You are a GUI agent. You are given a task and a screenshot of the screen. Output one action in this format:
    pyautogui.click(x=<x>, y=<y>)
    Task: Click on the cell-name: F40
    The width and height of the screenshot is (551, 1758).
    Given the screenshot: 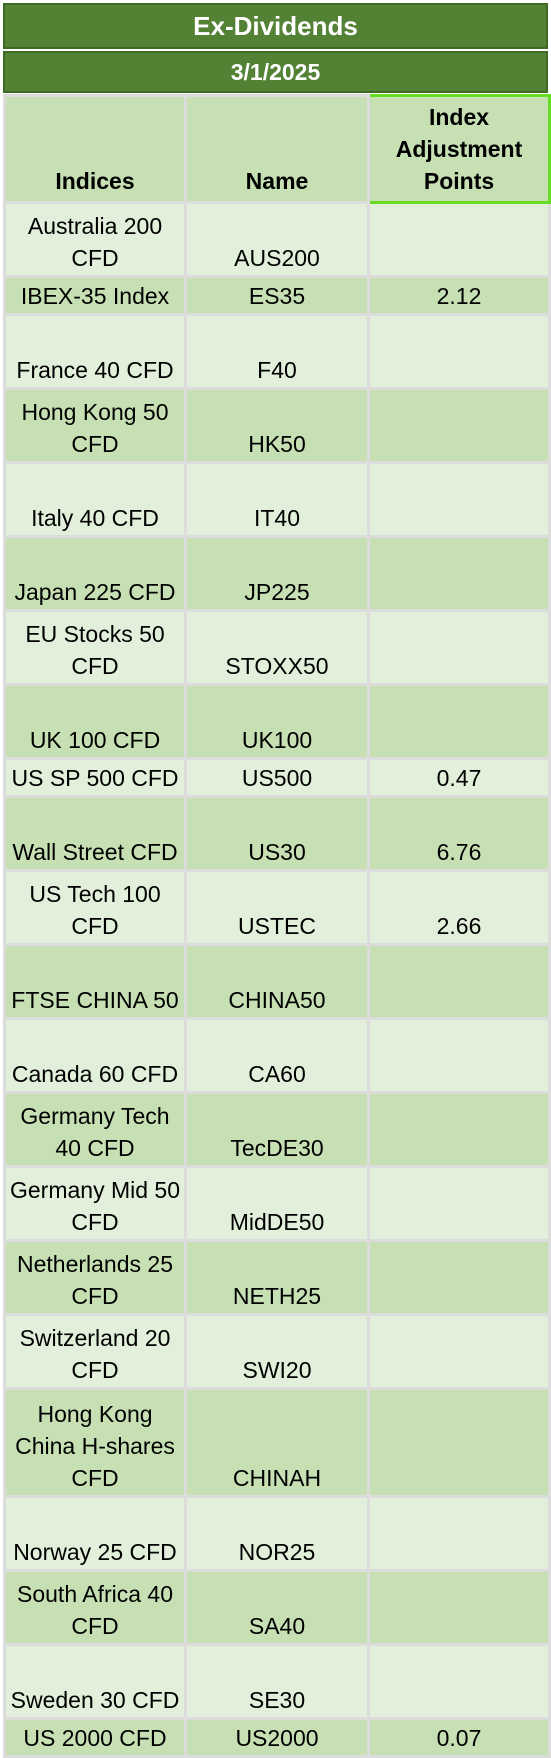 What is the action you would take?
    pyautogui.click(x=277, y=351)
    